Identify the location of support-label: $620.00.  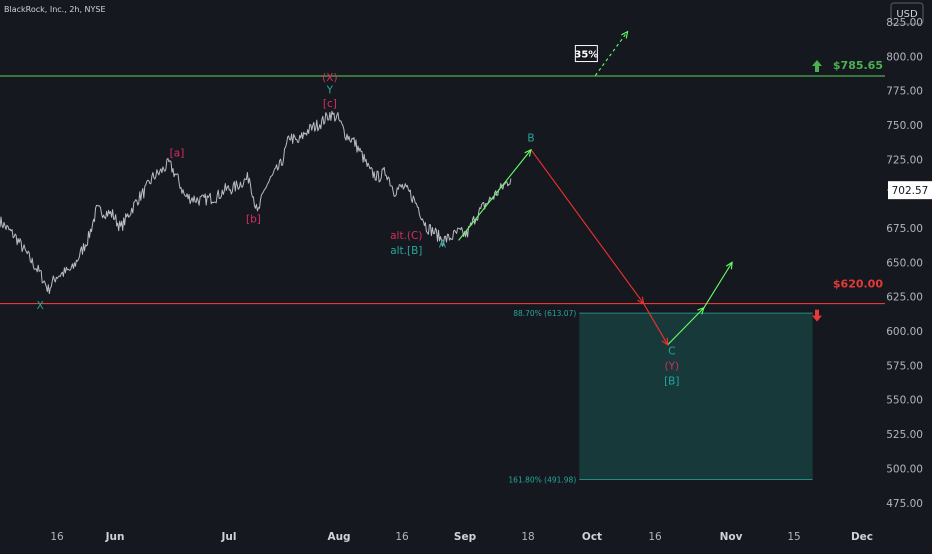
(858, 284).